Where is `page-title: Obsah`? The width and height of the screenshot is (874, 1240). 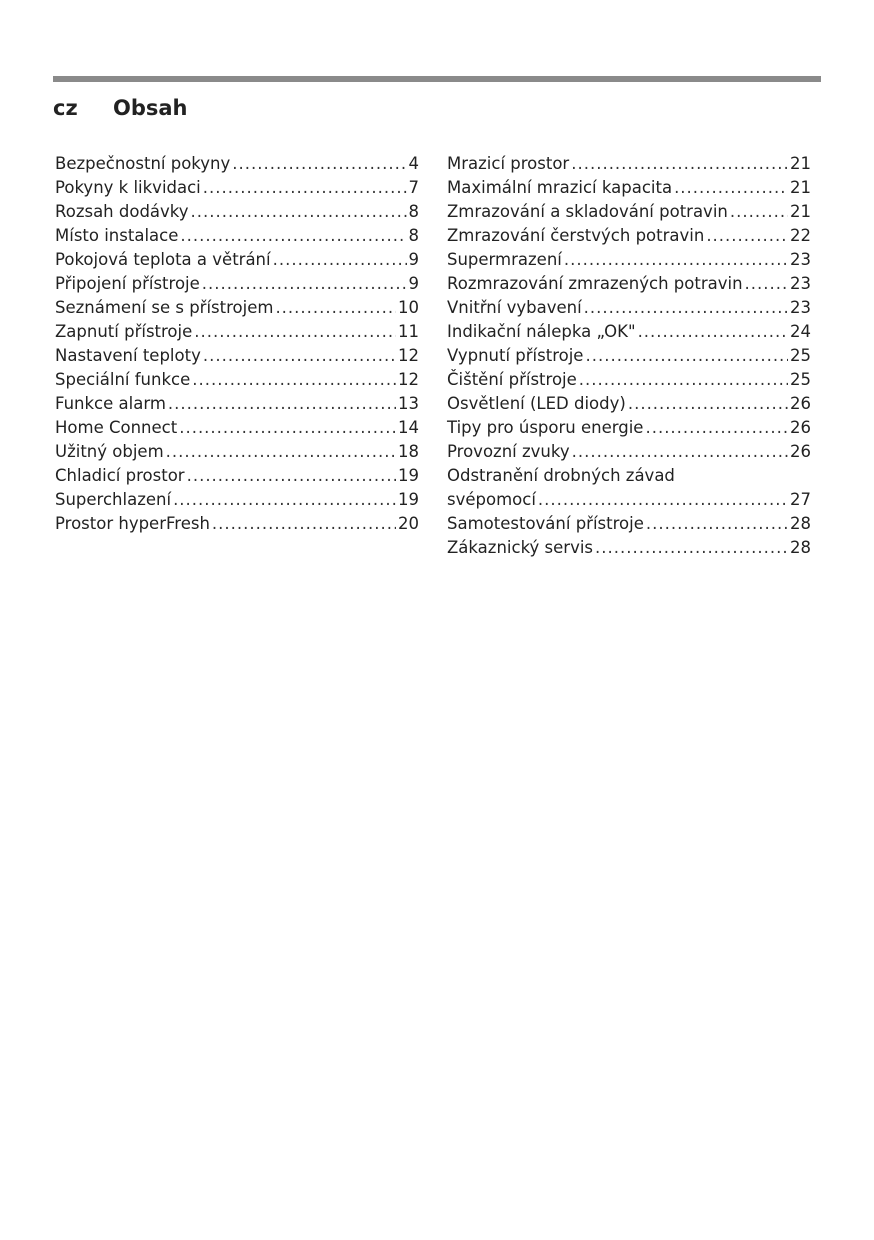
page-title: Obsah is located at coordinates (150, 108).